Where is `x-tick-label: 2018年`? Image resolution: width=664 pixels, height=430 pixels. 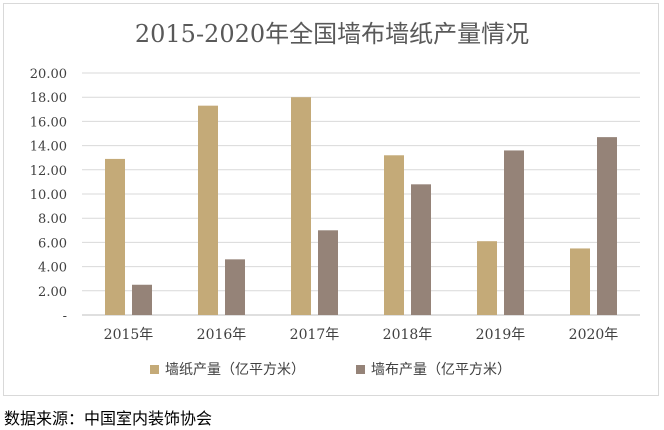
x-tick-label: 2018年 is located at coordinates (408, 335).